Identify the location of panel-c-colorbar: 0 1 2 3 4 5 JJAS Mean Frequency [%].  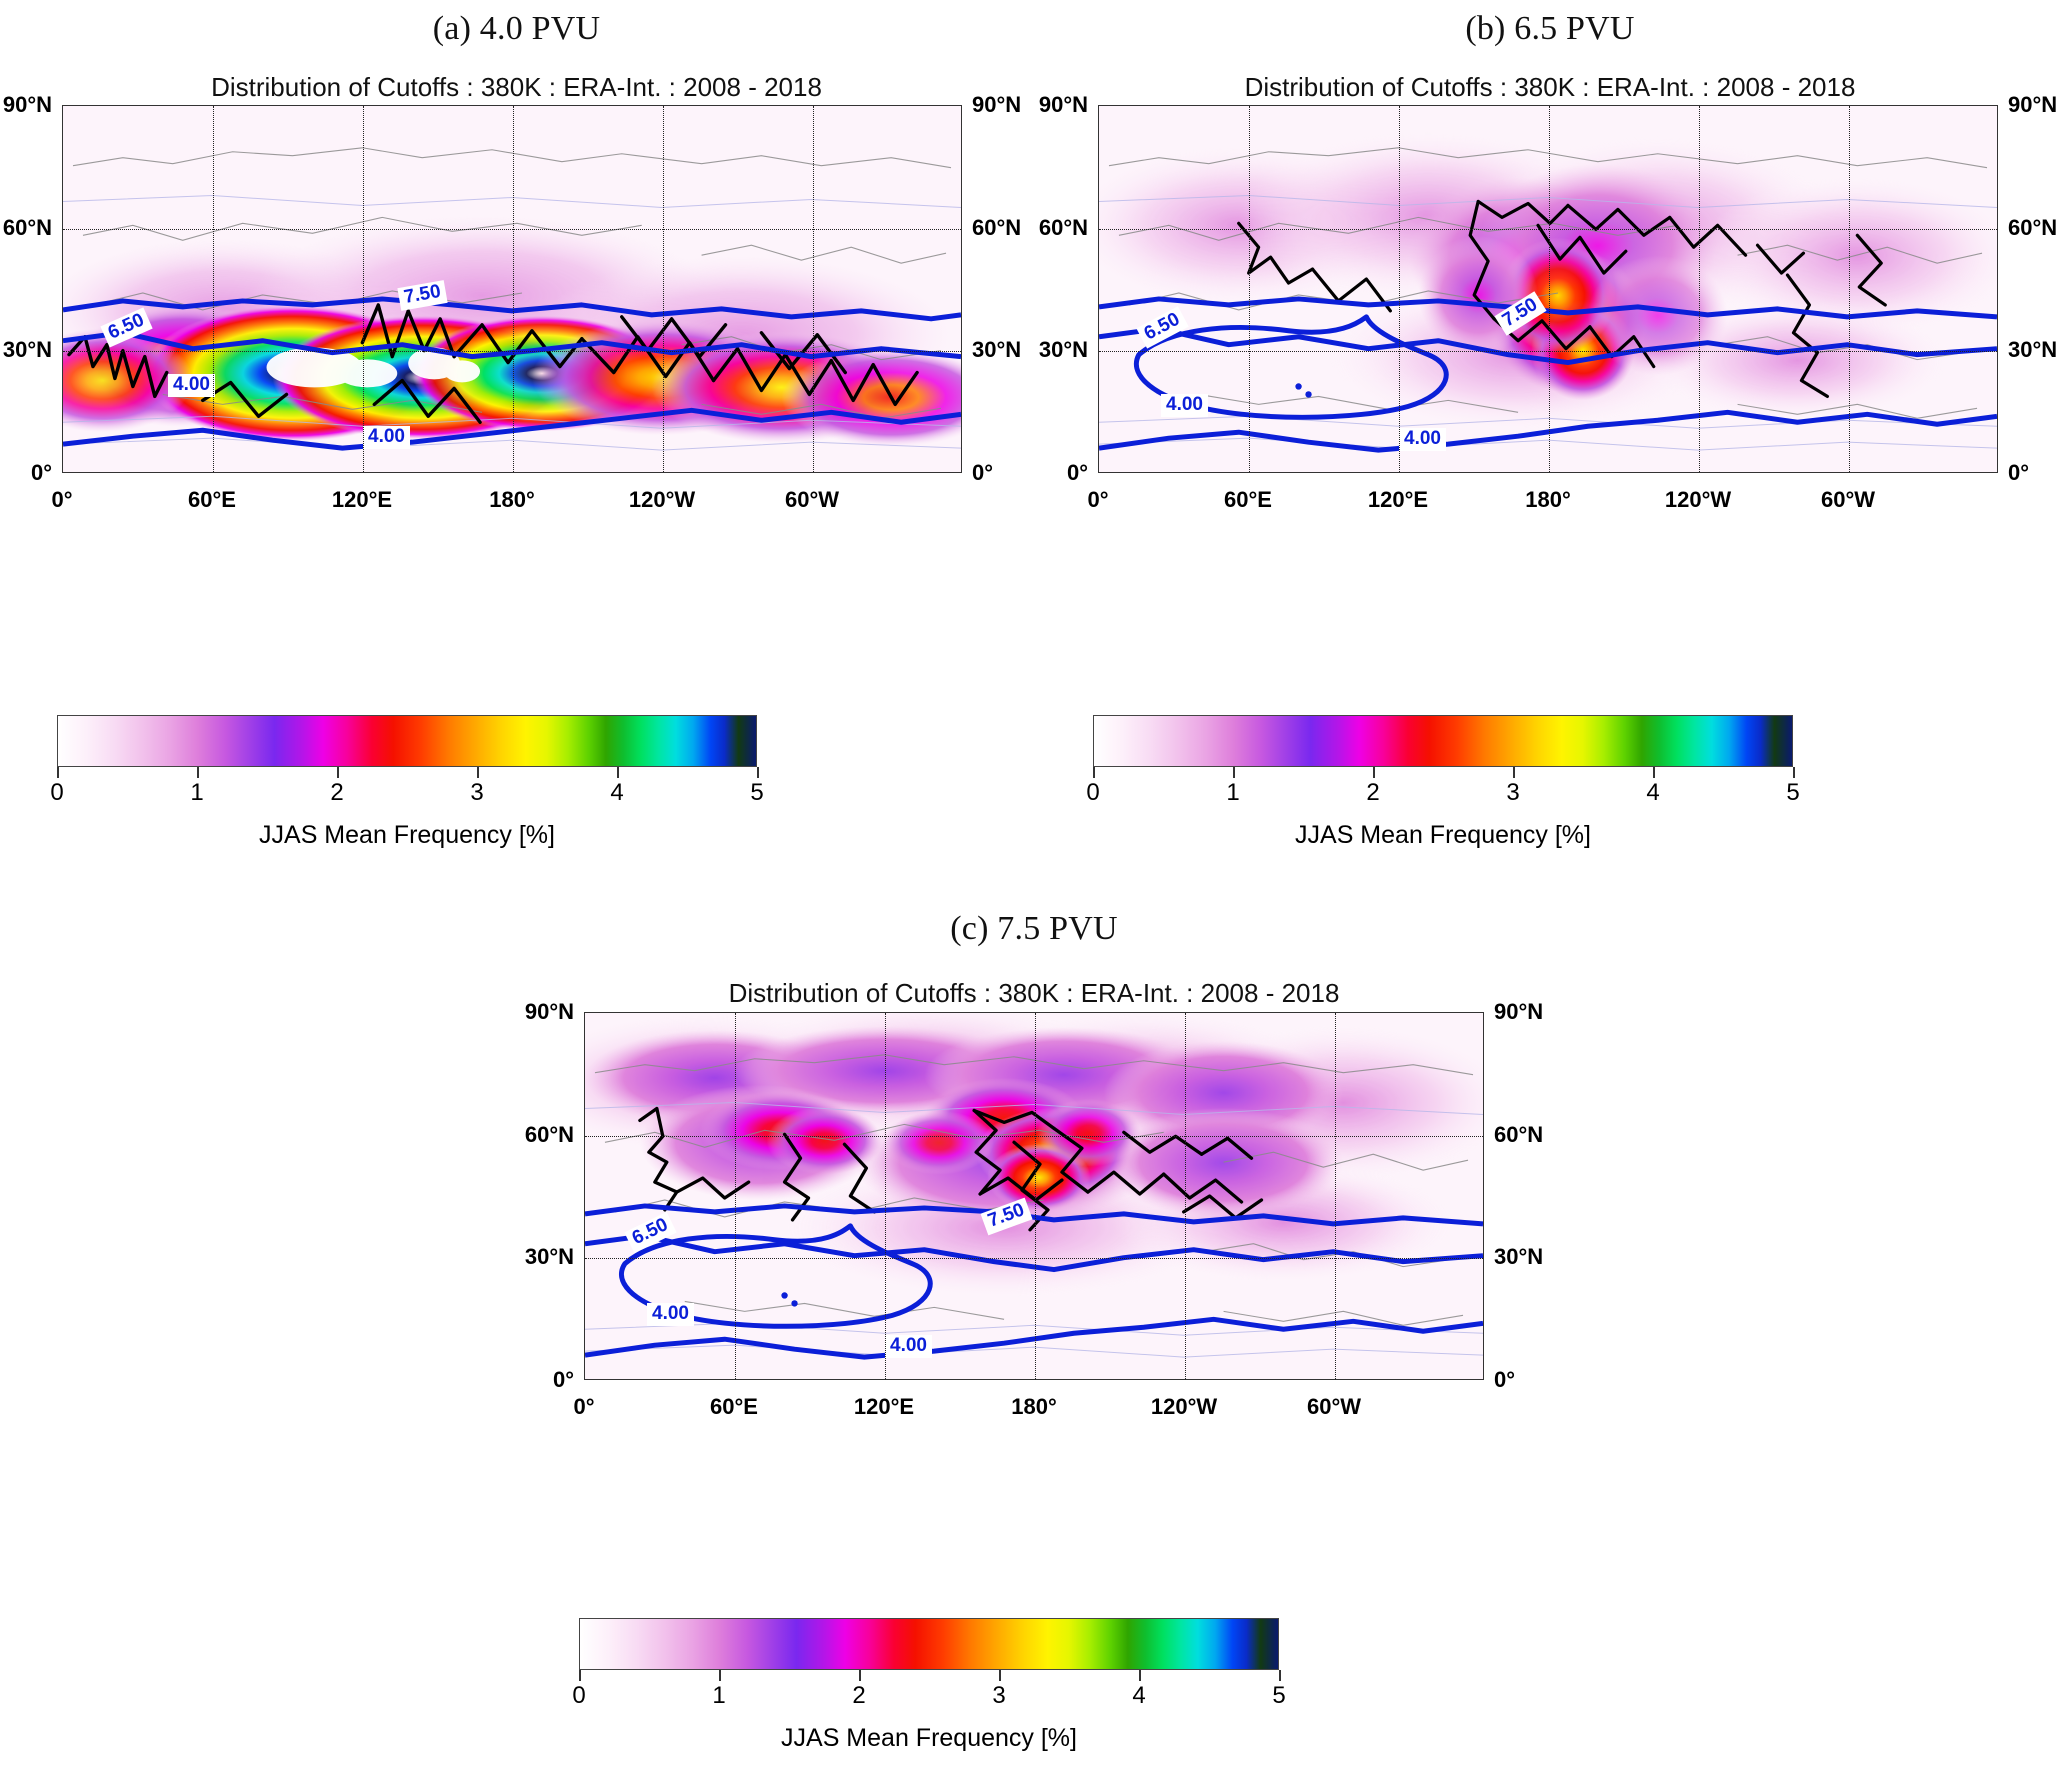
(929, 1685).